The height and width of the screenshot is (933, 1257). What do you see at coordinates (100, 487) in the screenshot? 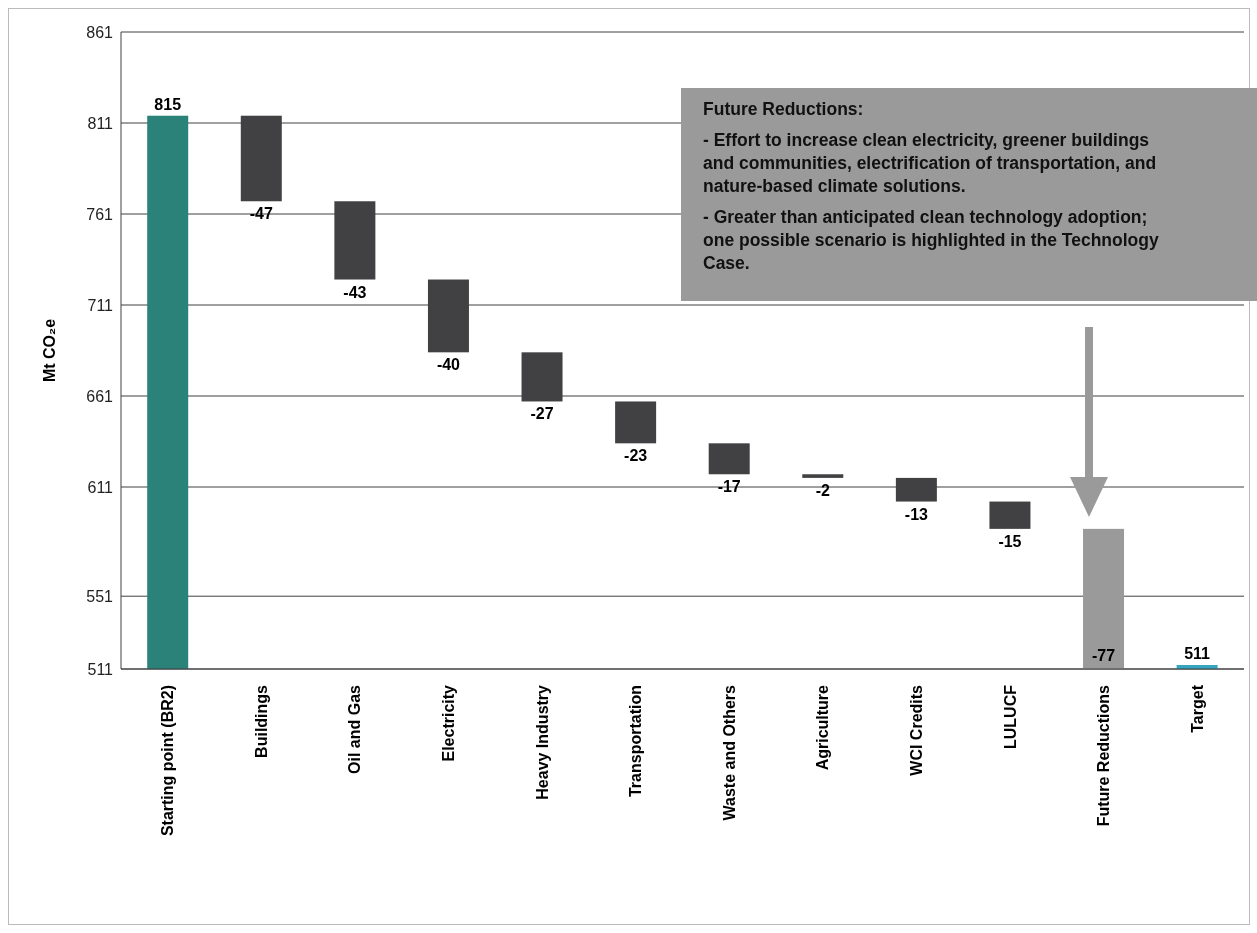
I see `y-tick-label: 611` at bounding box center [100, 487].